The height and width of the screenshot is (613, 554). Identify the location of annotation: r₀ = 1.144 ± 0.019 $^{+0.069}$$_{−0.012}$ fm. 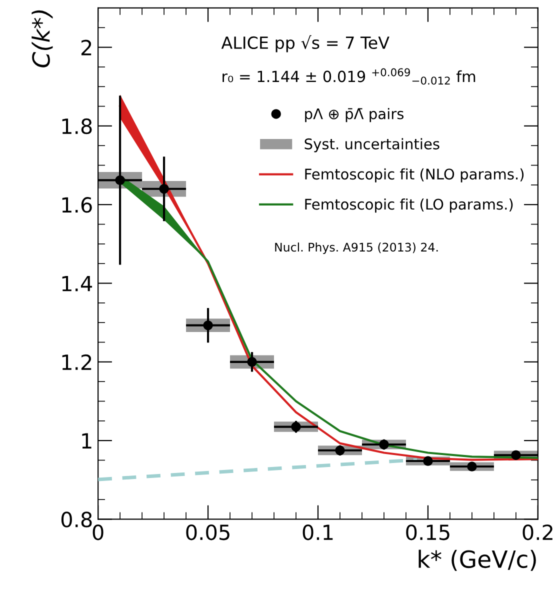
(349, 76).